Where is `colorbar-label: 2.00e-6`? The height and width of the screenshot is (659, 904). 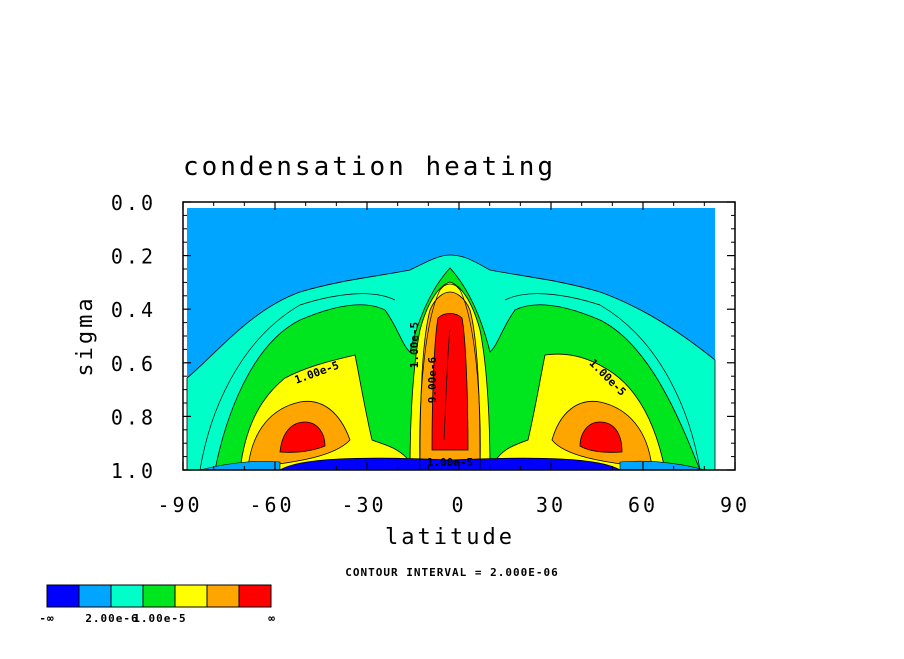 colorbar-label: 2.00e-6 is located at coordinates (111, 618).